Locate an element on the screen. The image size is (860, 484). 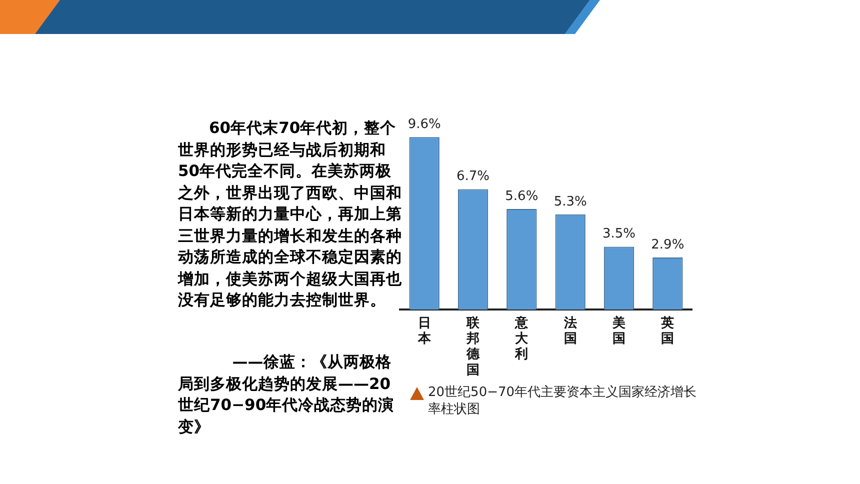
text: ——徐蓝：《从两极格局到多极化趋势的发展——20世纪70−90年代冷战态势的演变》 is located at coordinates (287, 395).